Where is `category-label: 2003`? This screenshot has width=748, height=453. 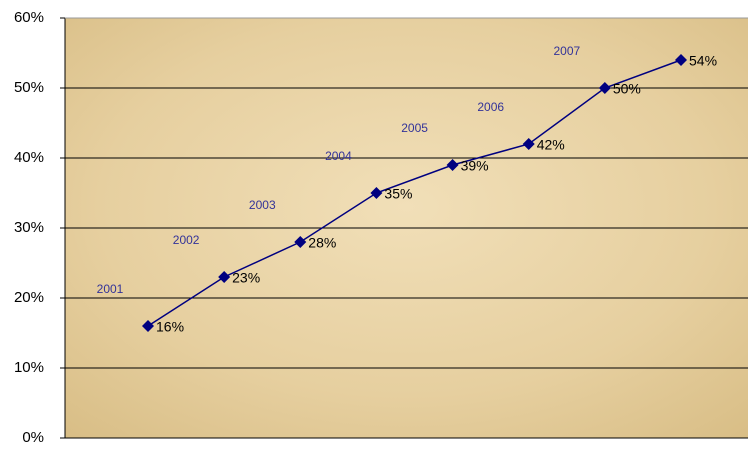
category-label: 2003 is located at coordinates (262, 205).